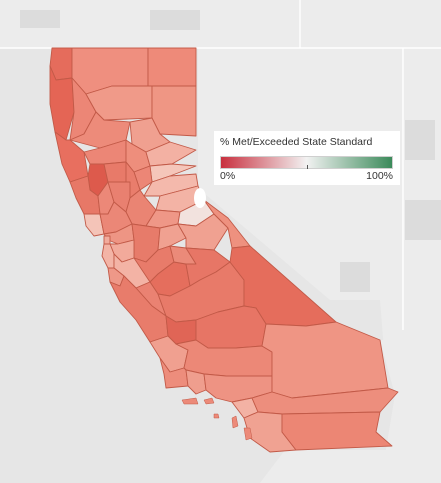  What do you see at coordinates (350, 466) in the screenshot?
I see `mexico-land` at bounding box center [350, 466].